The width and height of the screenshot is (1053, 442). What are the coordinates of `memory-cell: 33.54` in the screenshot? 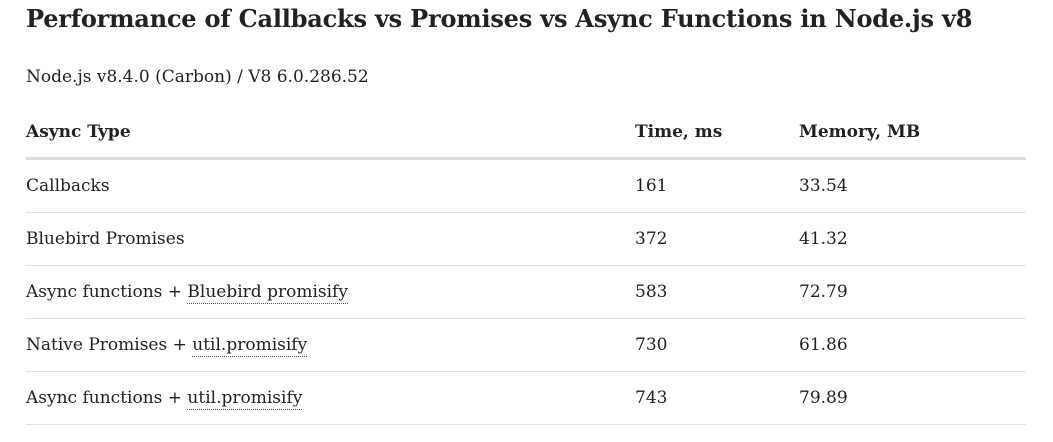 It's located at (912, 185).